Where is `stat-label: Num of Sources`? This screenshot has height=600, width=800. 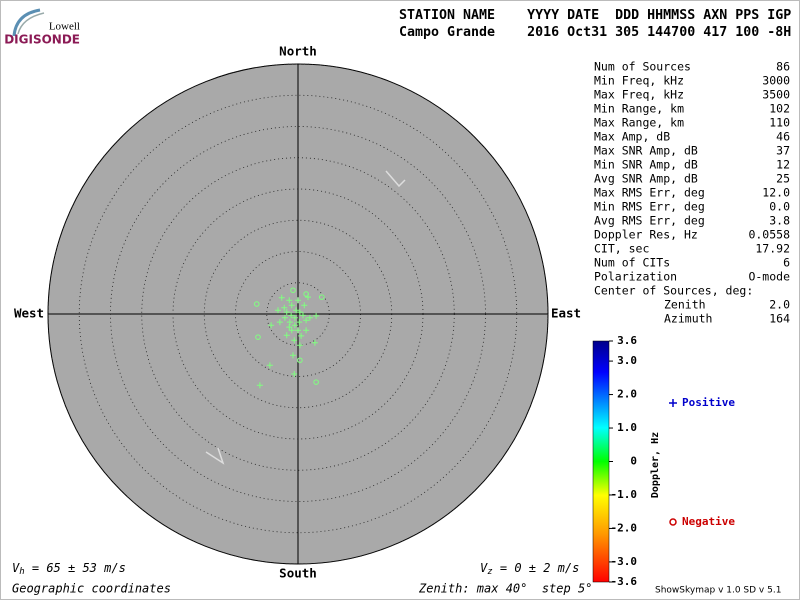 stat-label: Num of Sources is located at coordinates (642, 67).